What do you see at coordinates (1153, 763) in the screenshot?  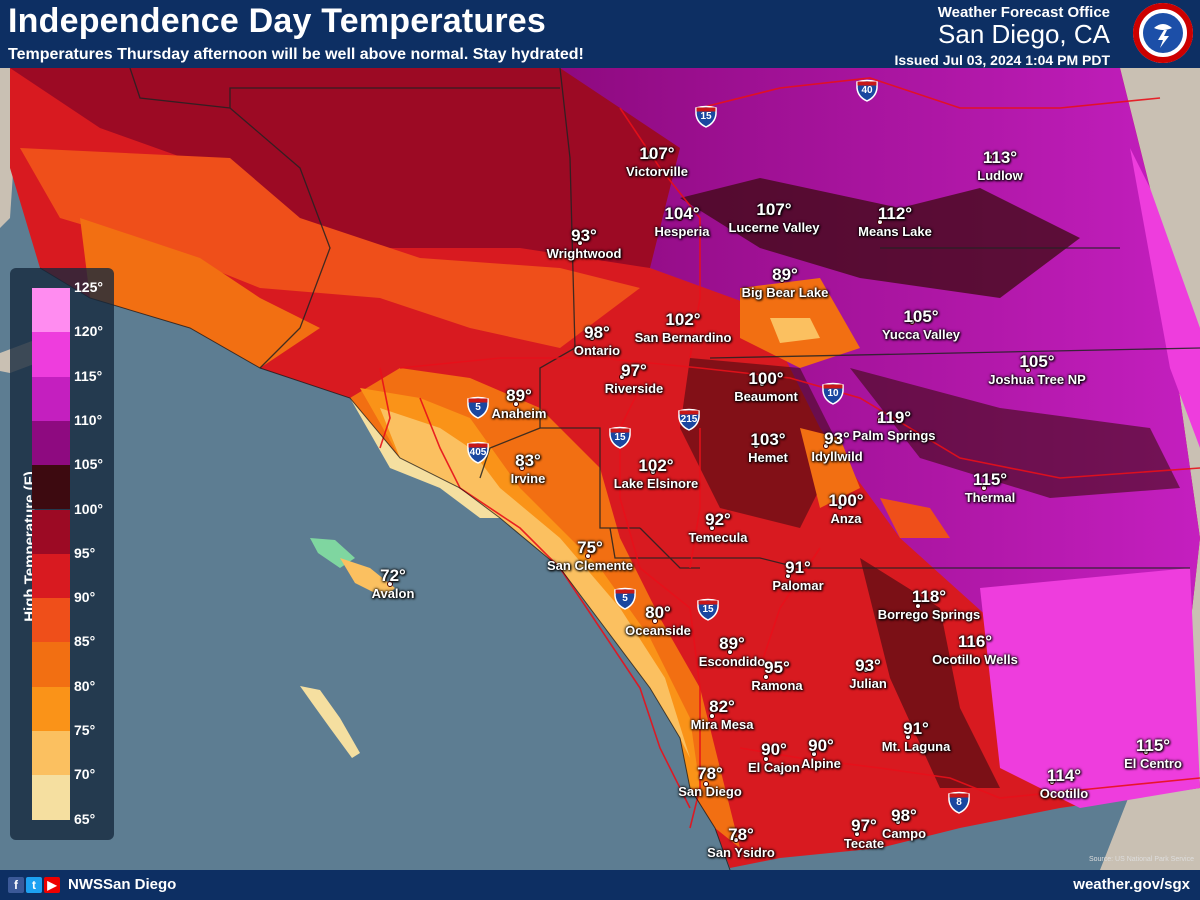 I see `city-name: El Centro` at bounding box center [1153, 763].